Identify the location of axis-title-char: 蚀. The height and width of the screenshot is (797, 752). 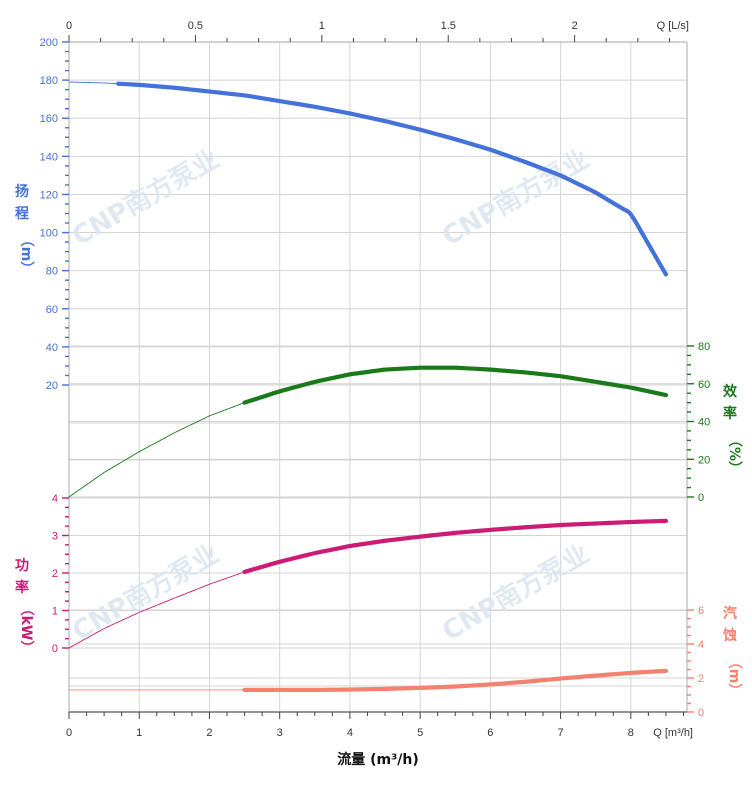
(729, 635).